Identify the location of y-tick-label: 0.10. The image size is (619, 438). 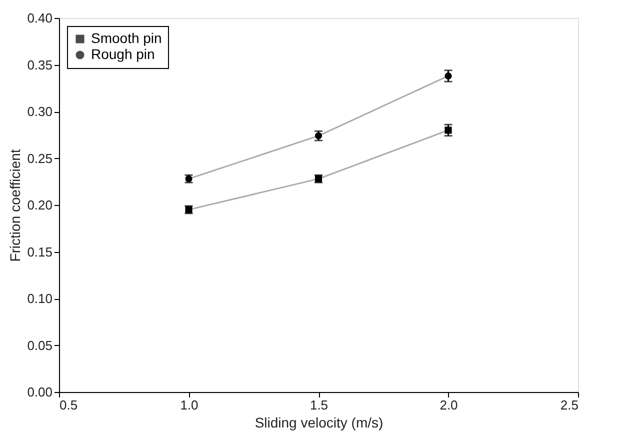
(39, 298).